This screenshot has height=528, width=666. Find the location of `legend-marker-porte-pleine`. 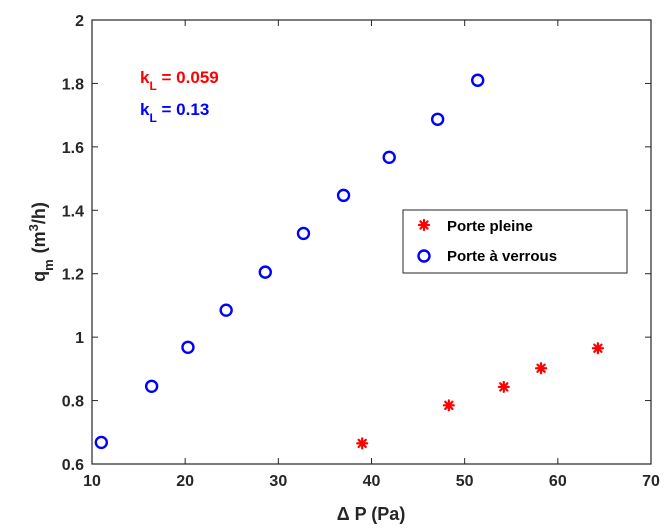

legend-marker-porte-pleine is located at coordinates (424, 225).